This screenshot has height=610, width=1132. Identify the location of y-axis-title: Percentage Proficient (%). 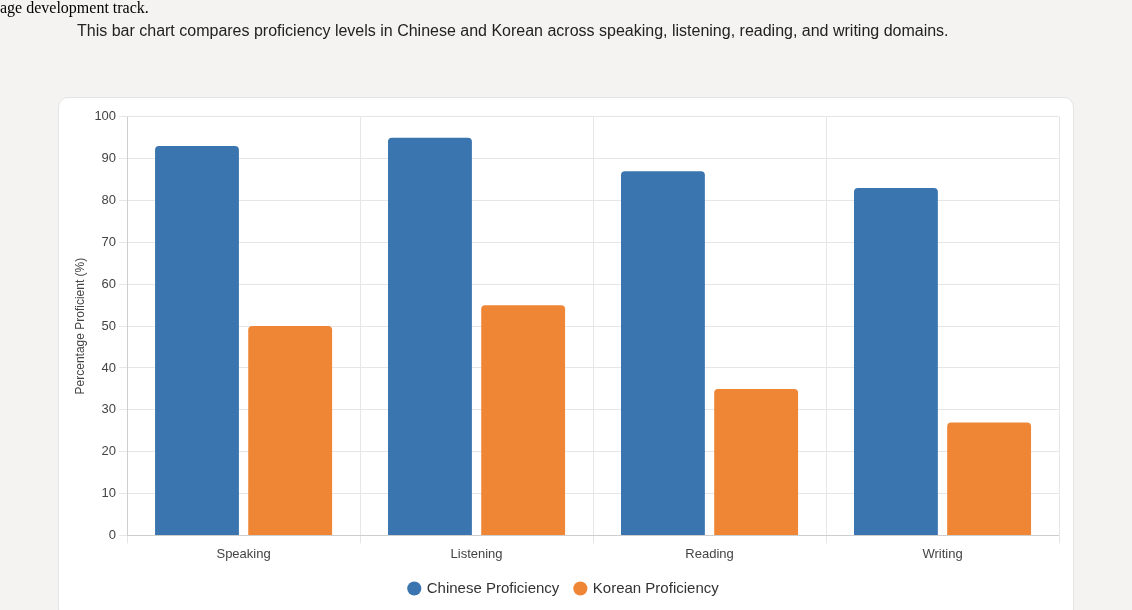
(79, 326).